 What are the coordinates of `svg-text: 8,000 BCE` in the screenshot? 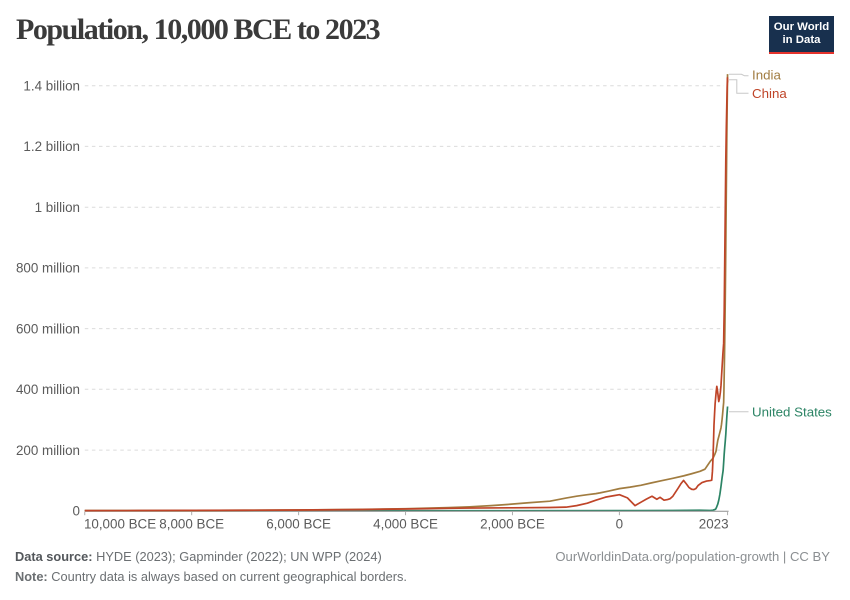 It's located at (191, 524).